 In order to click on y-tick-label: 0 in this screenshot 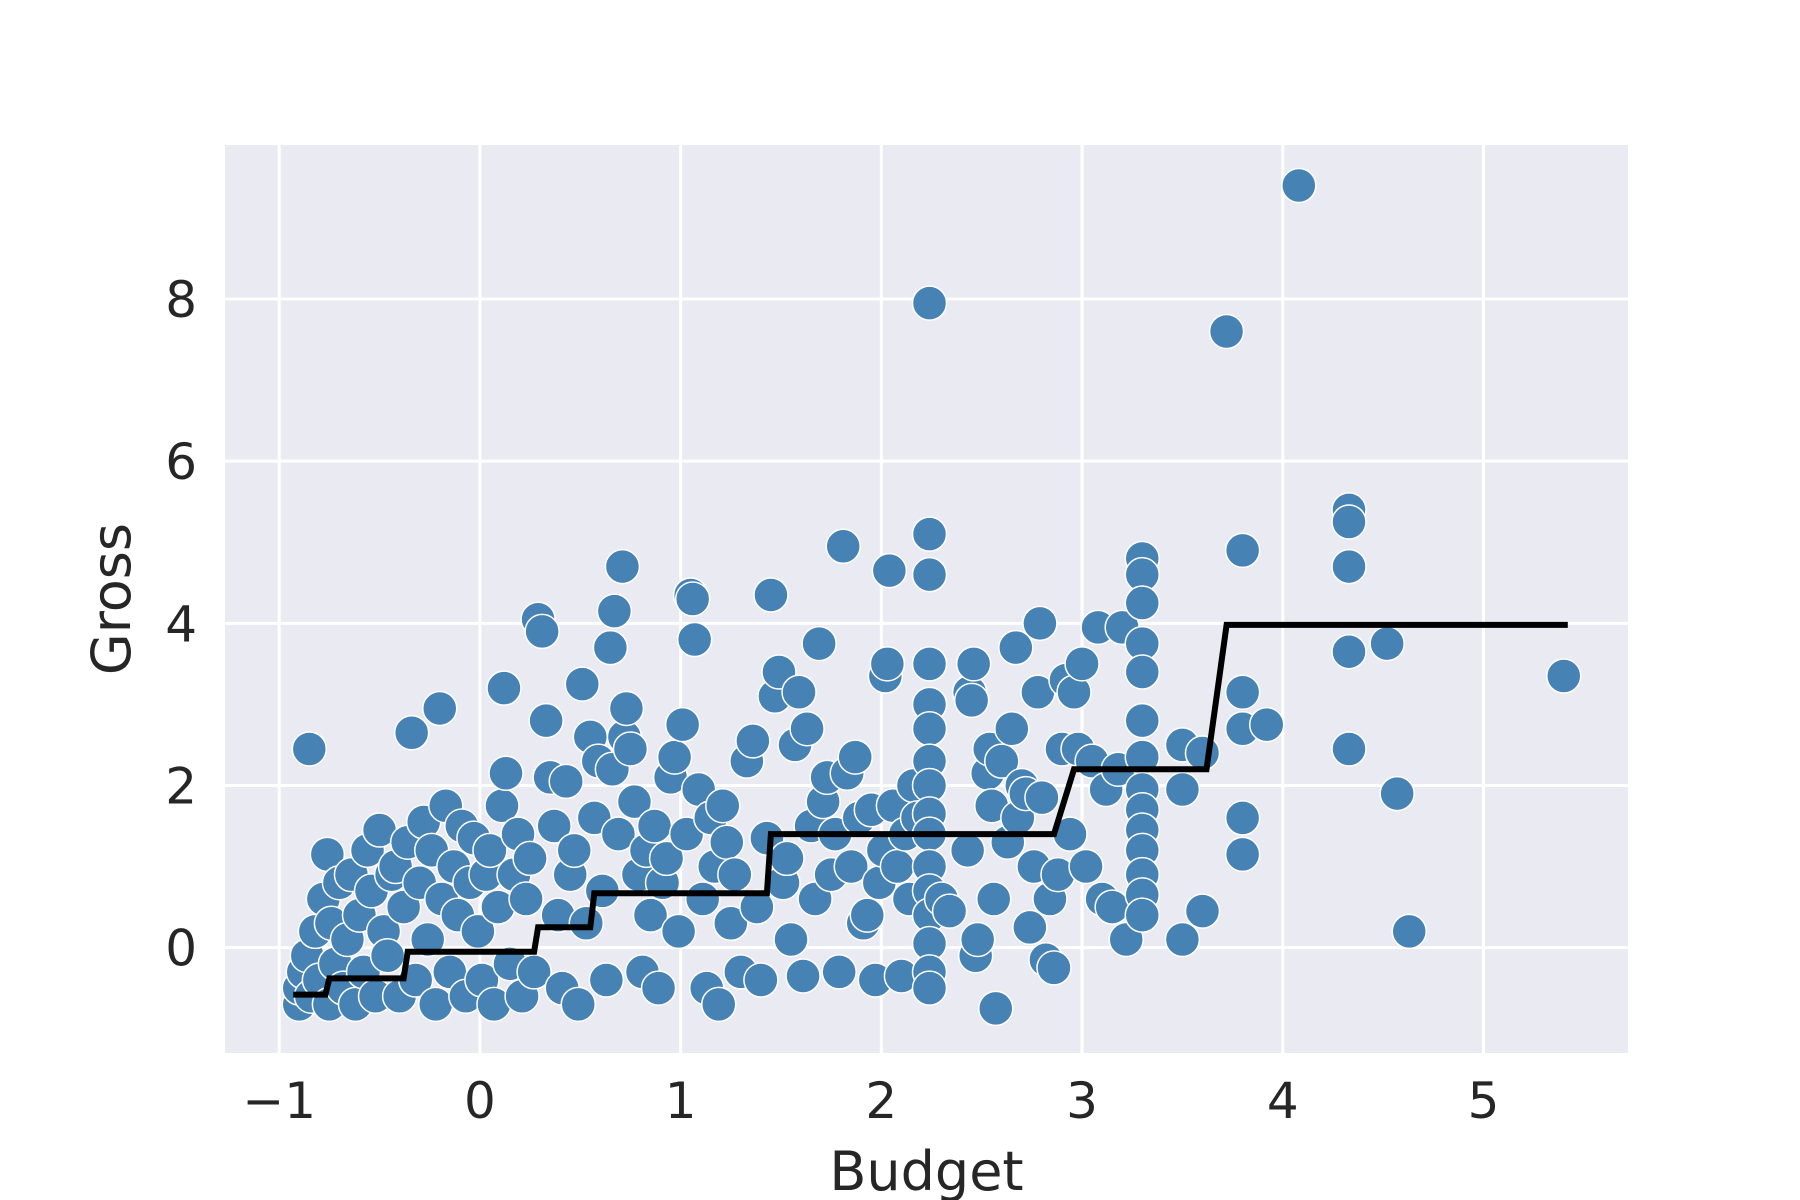, I will do `click(181, 949)`.